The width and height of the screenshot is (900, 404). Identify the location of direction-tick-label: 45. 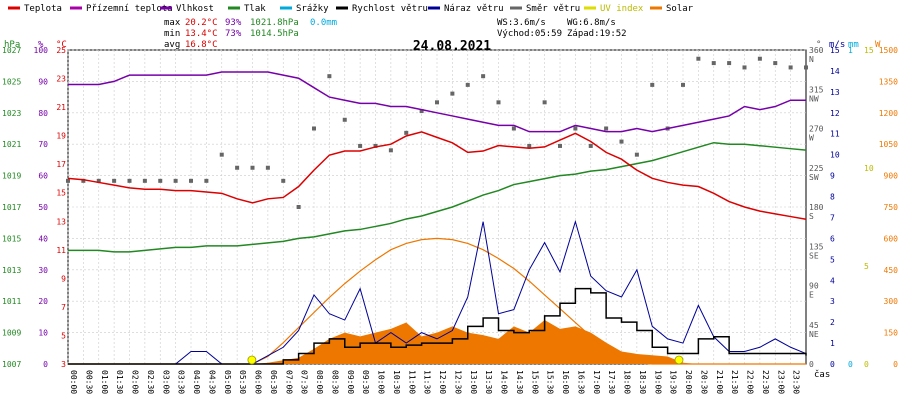
(814, 325).